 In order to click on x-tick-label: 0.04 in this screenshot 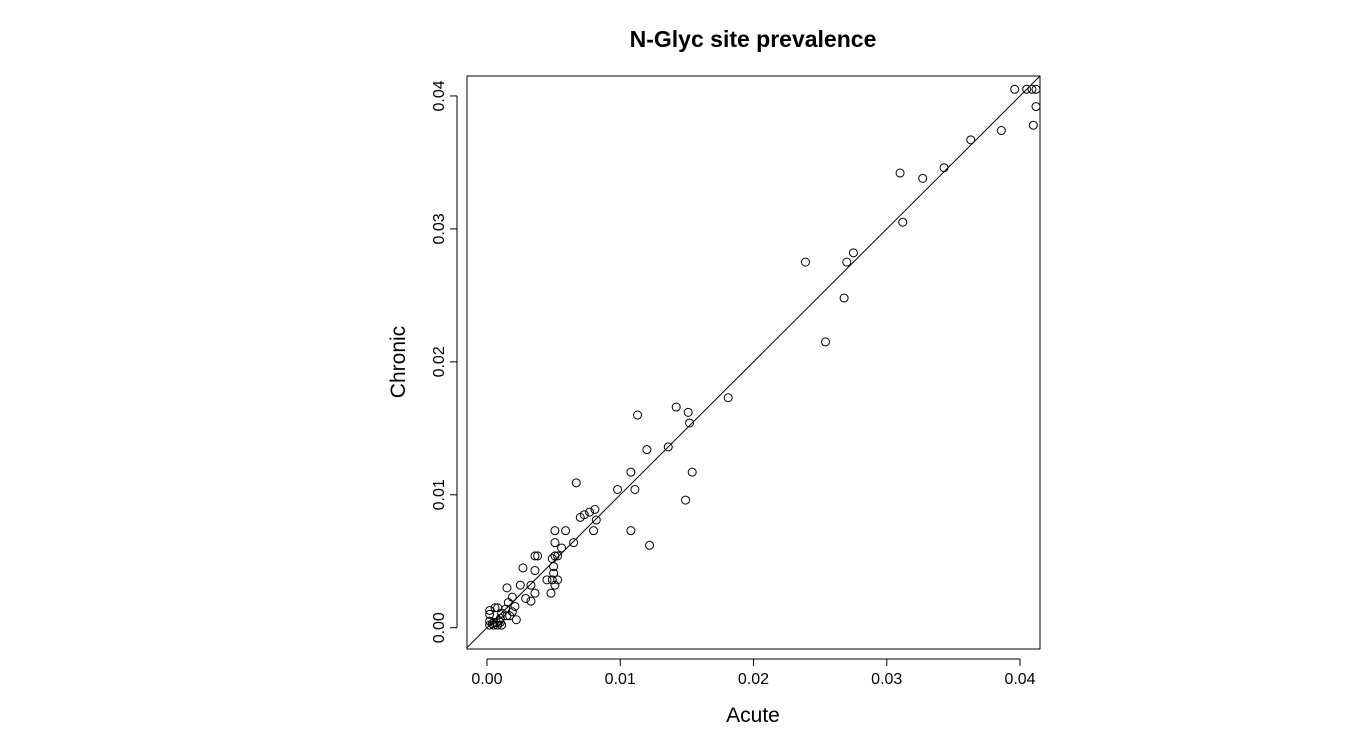, I will do `click(1019, 679)`.